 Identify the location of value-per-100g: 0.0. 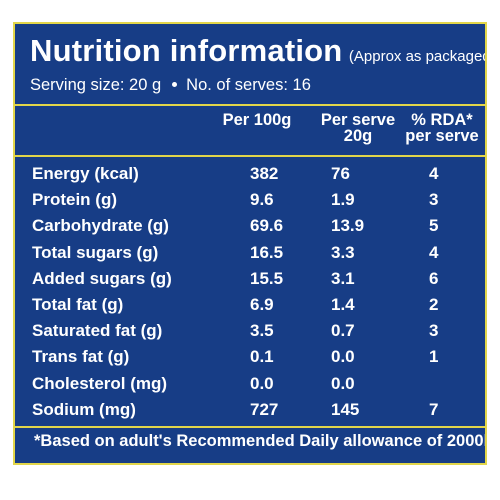
(262, 383).